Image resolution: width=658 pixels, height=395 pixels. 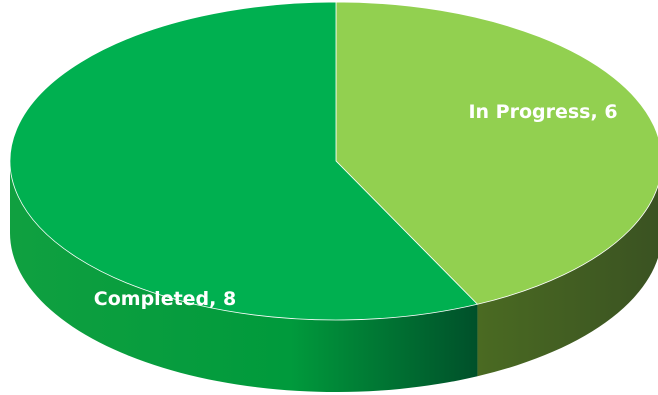 What do you see at coordinates (542, 112) in the screenshot?
I see `slice-label-in-progress: In Progress, 6` at bounding box center [542, 112].